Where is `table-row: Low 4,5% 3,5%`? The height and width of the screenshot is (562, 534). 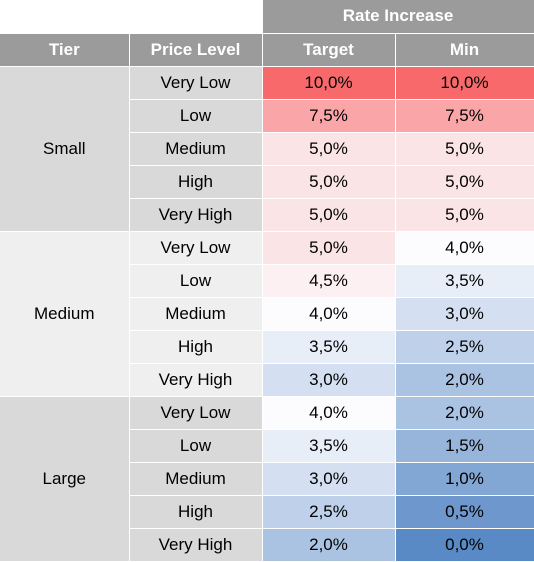
table-row: Low 4,5% 3,5% is located at coordinates (267, 281).